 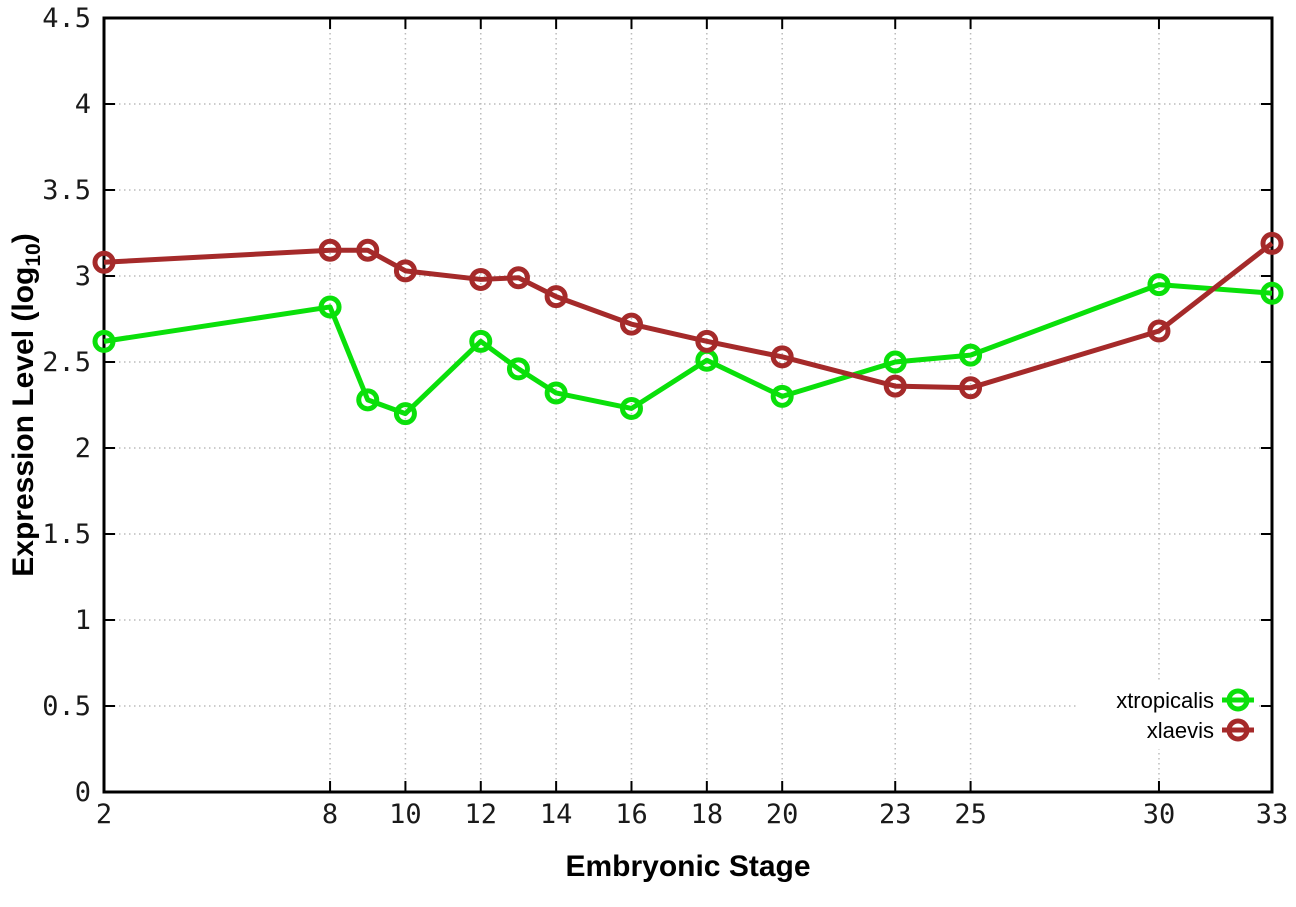 What do you see at coordinates (66, 18) in the screenshot?
I see `y-tick-label: 4.5` at bounding box center [66, 18].